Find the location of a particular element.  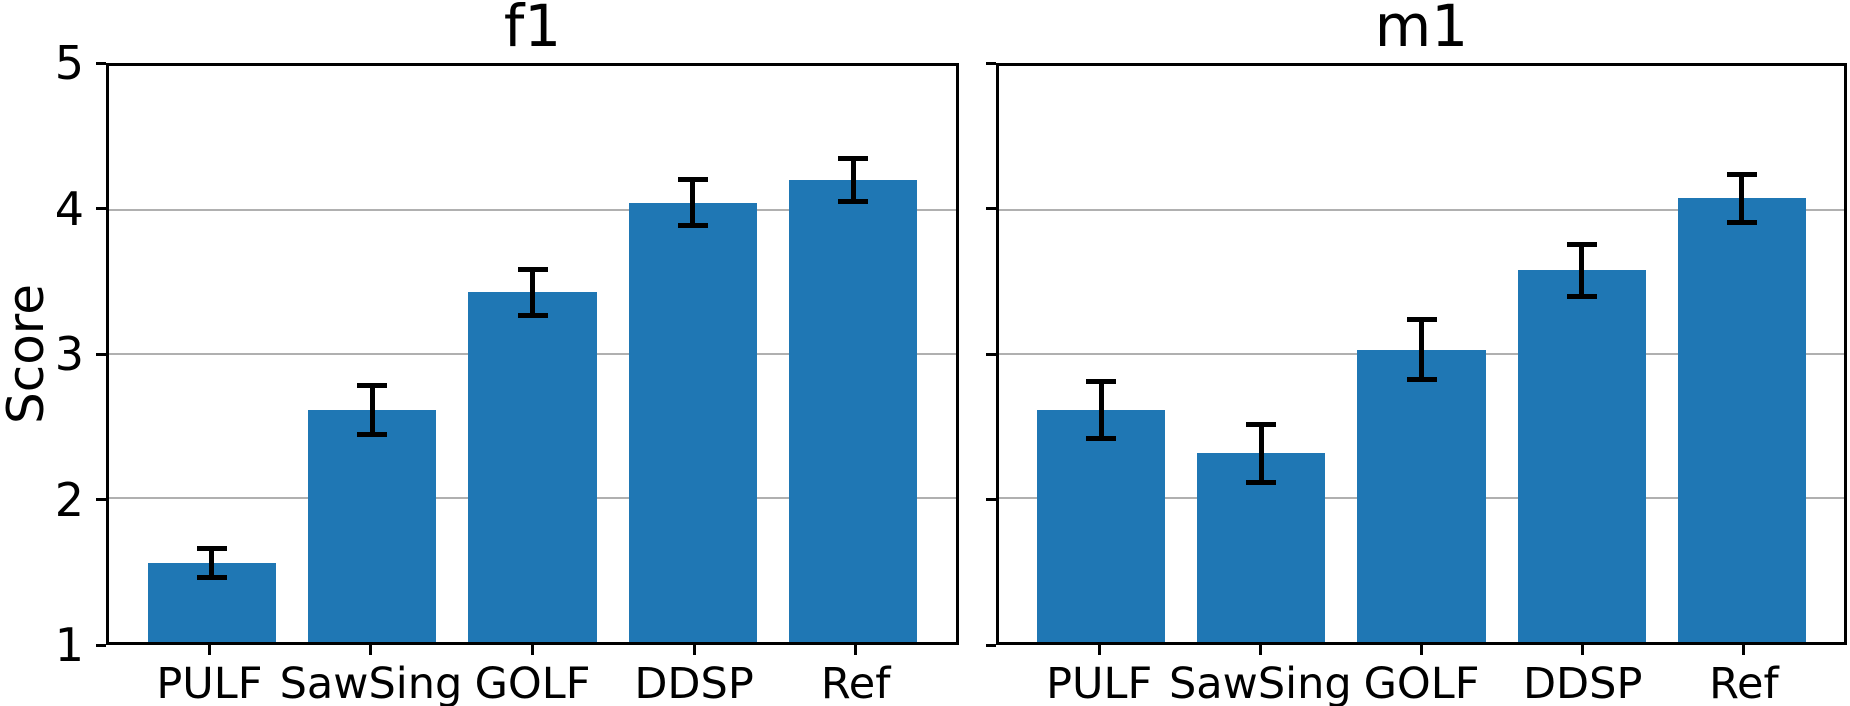

subplot-m1-title: m1 is located at coordinates (1421, 30).